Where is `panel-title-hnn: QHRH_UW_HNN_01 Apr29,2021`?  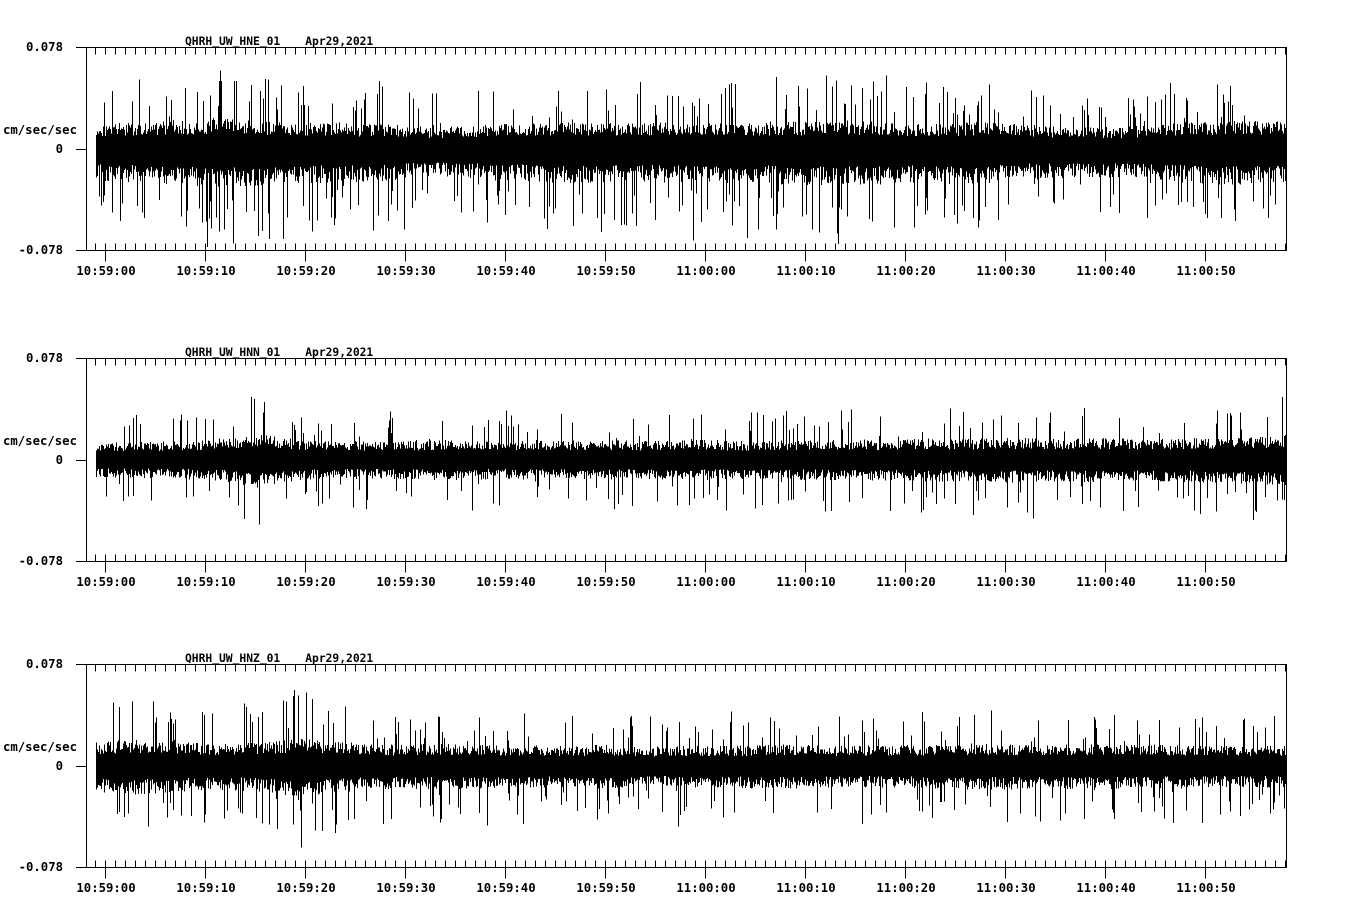 panel-title-hnn: QHRH_UW_HNN_01 Apr29,2021 is located at coordinates (279, 353).